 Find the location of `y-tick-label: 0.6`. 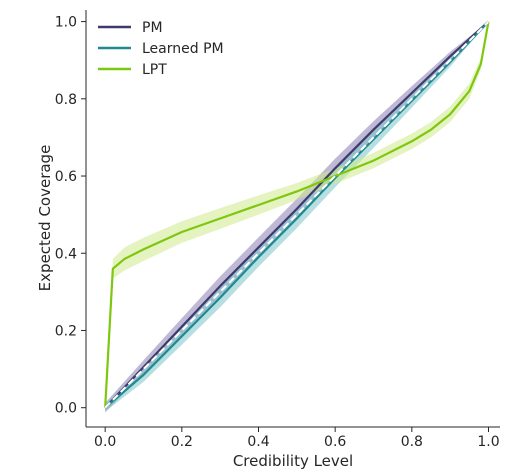

y-tick-label: 0.6 is located at coordinates (66, 177).